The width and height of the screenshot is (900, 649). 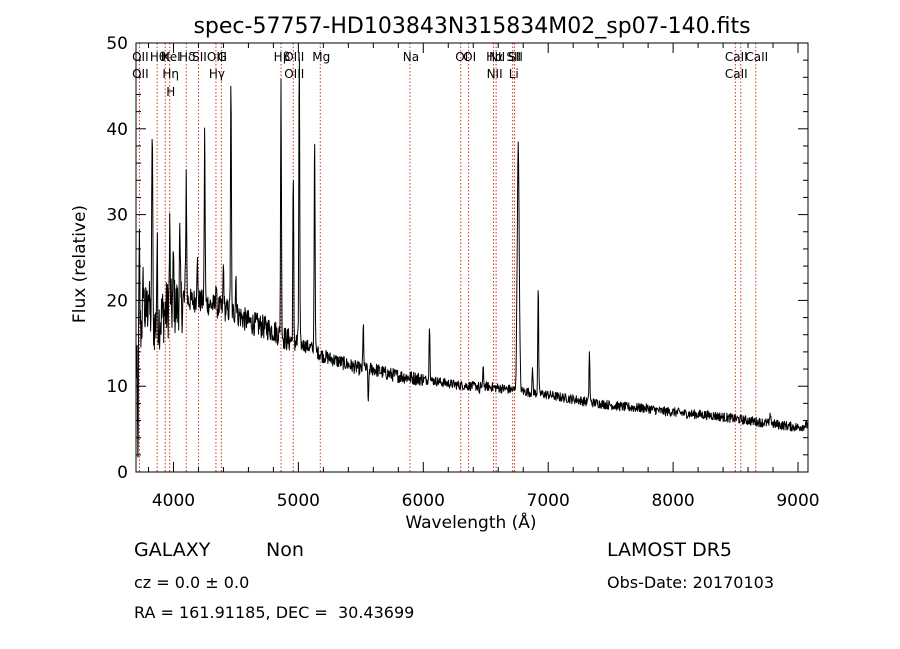 I want to click on x-tick-label: 6000, so click(x=423, y=501).